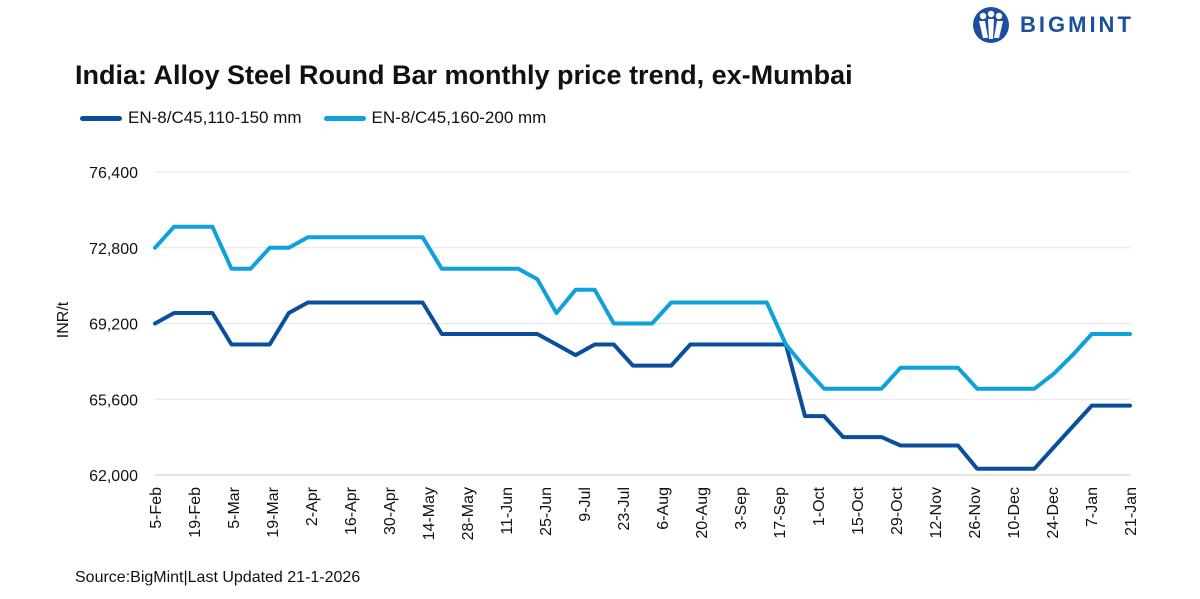  What do you see at coordinates (390, 510) in the screenshot?
I see `x-tick-label: 30-Apr` at bounding box center [390, 510].